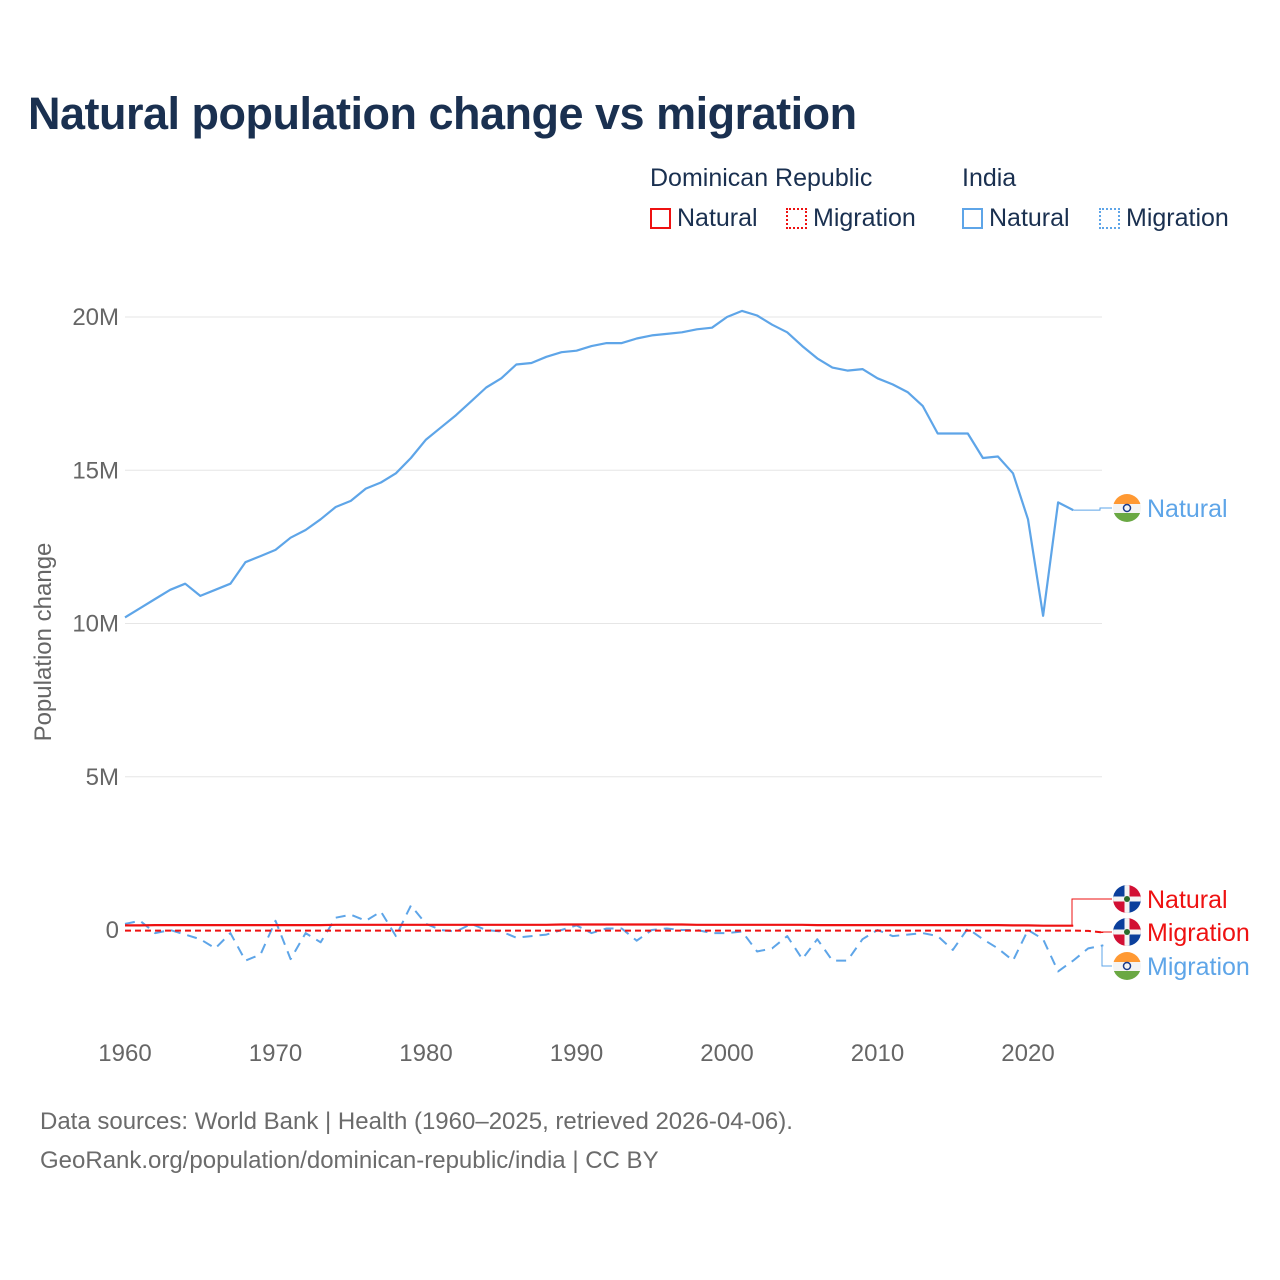 The image size is (1280, 1280). I want to click on legend-group-dominican-republic: Dominican Republic, so click(761, 178).